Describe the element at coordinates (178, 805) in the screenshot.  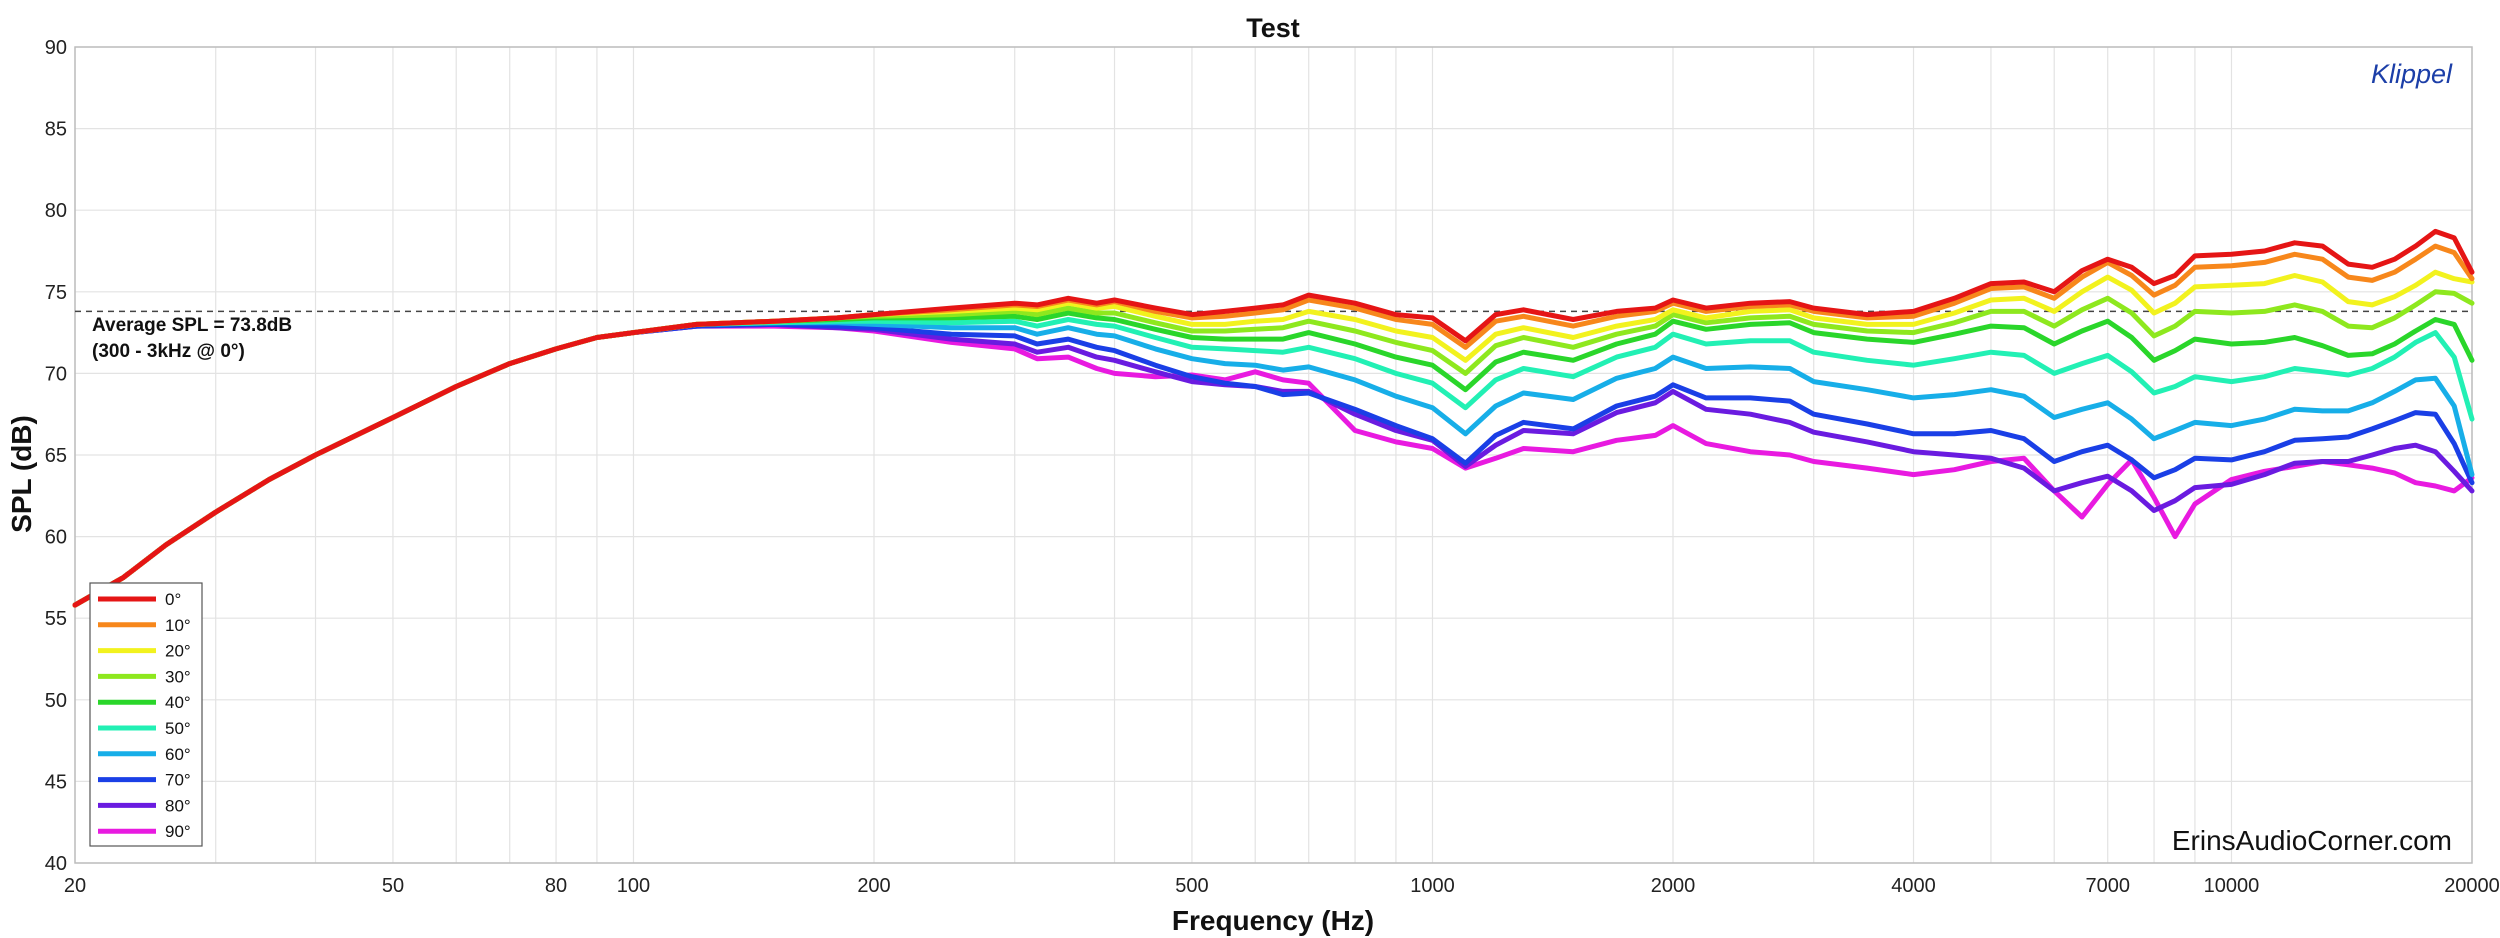
I see `legend-label: 80°` at that location.